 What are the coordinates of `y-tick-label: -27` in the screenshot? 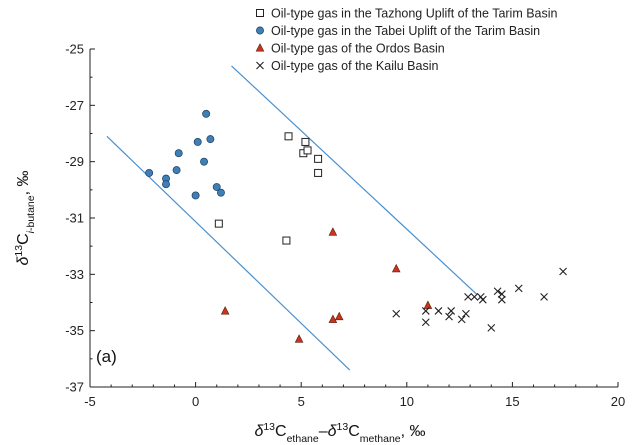 It's located at (74, 105).